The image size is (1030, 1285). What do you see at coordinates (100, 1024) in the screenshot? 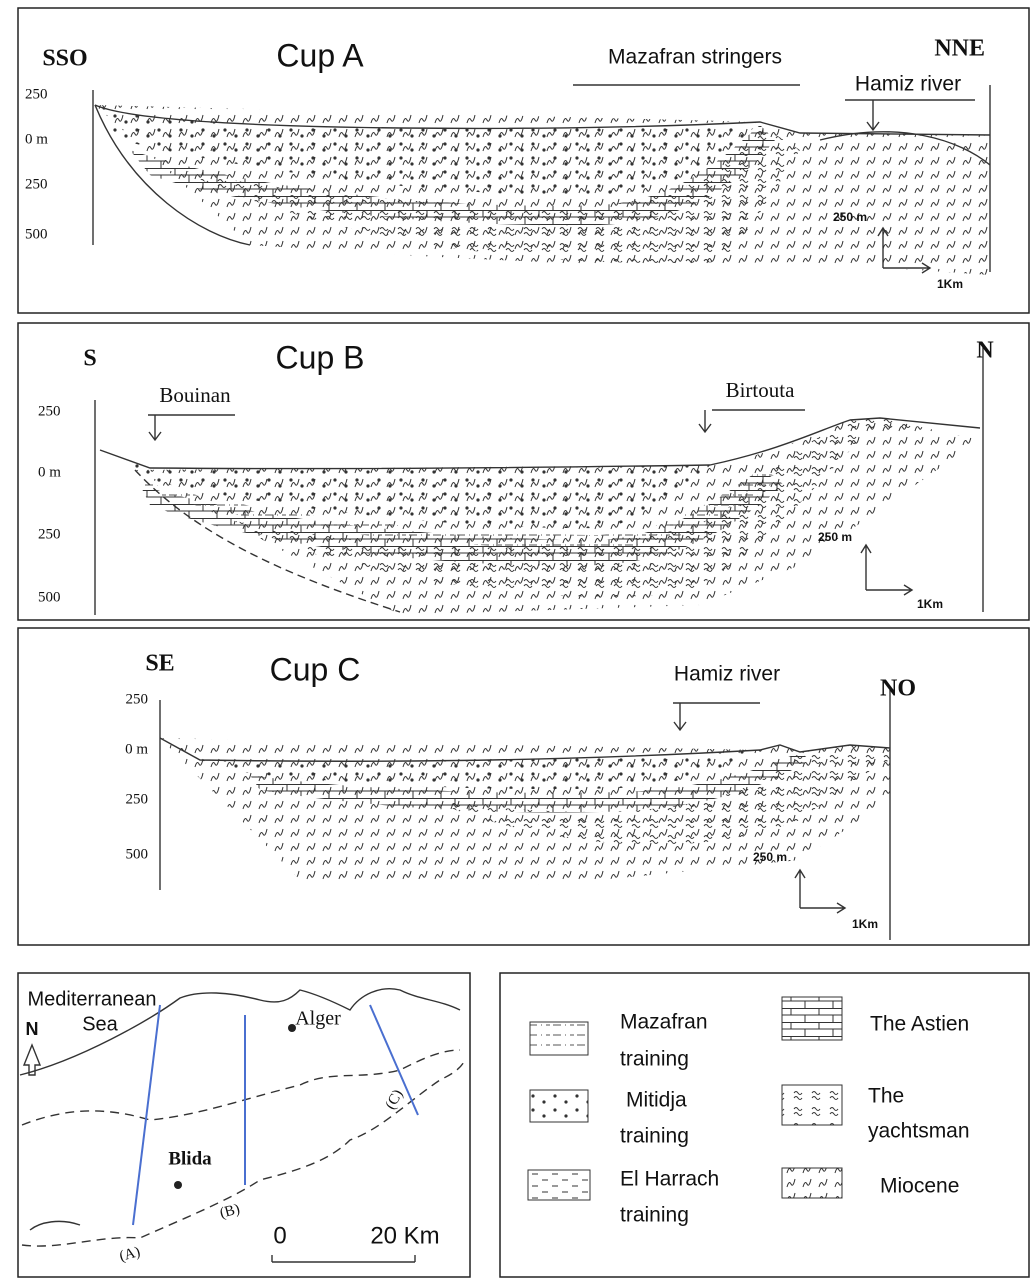
I see `sea-label: Sea` at bounding box center [100, 1024].